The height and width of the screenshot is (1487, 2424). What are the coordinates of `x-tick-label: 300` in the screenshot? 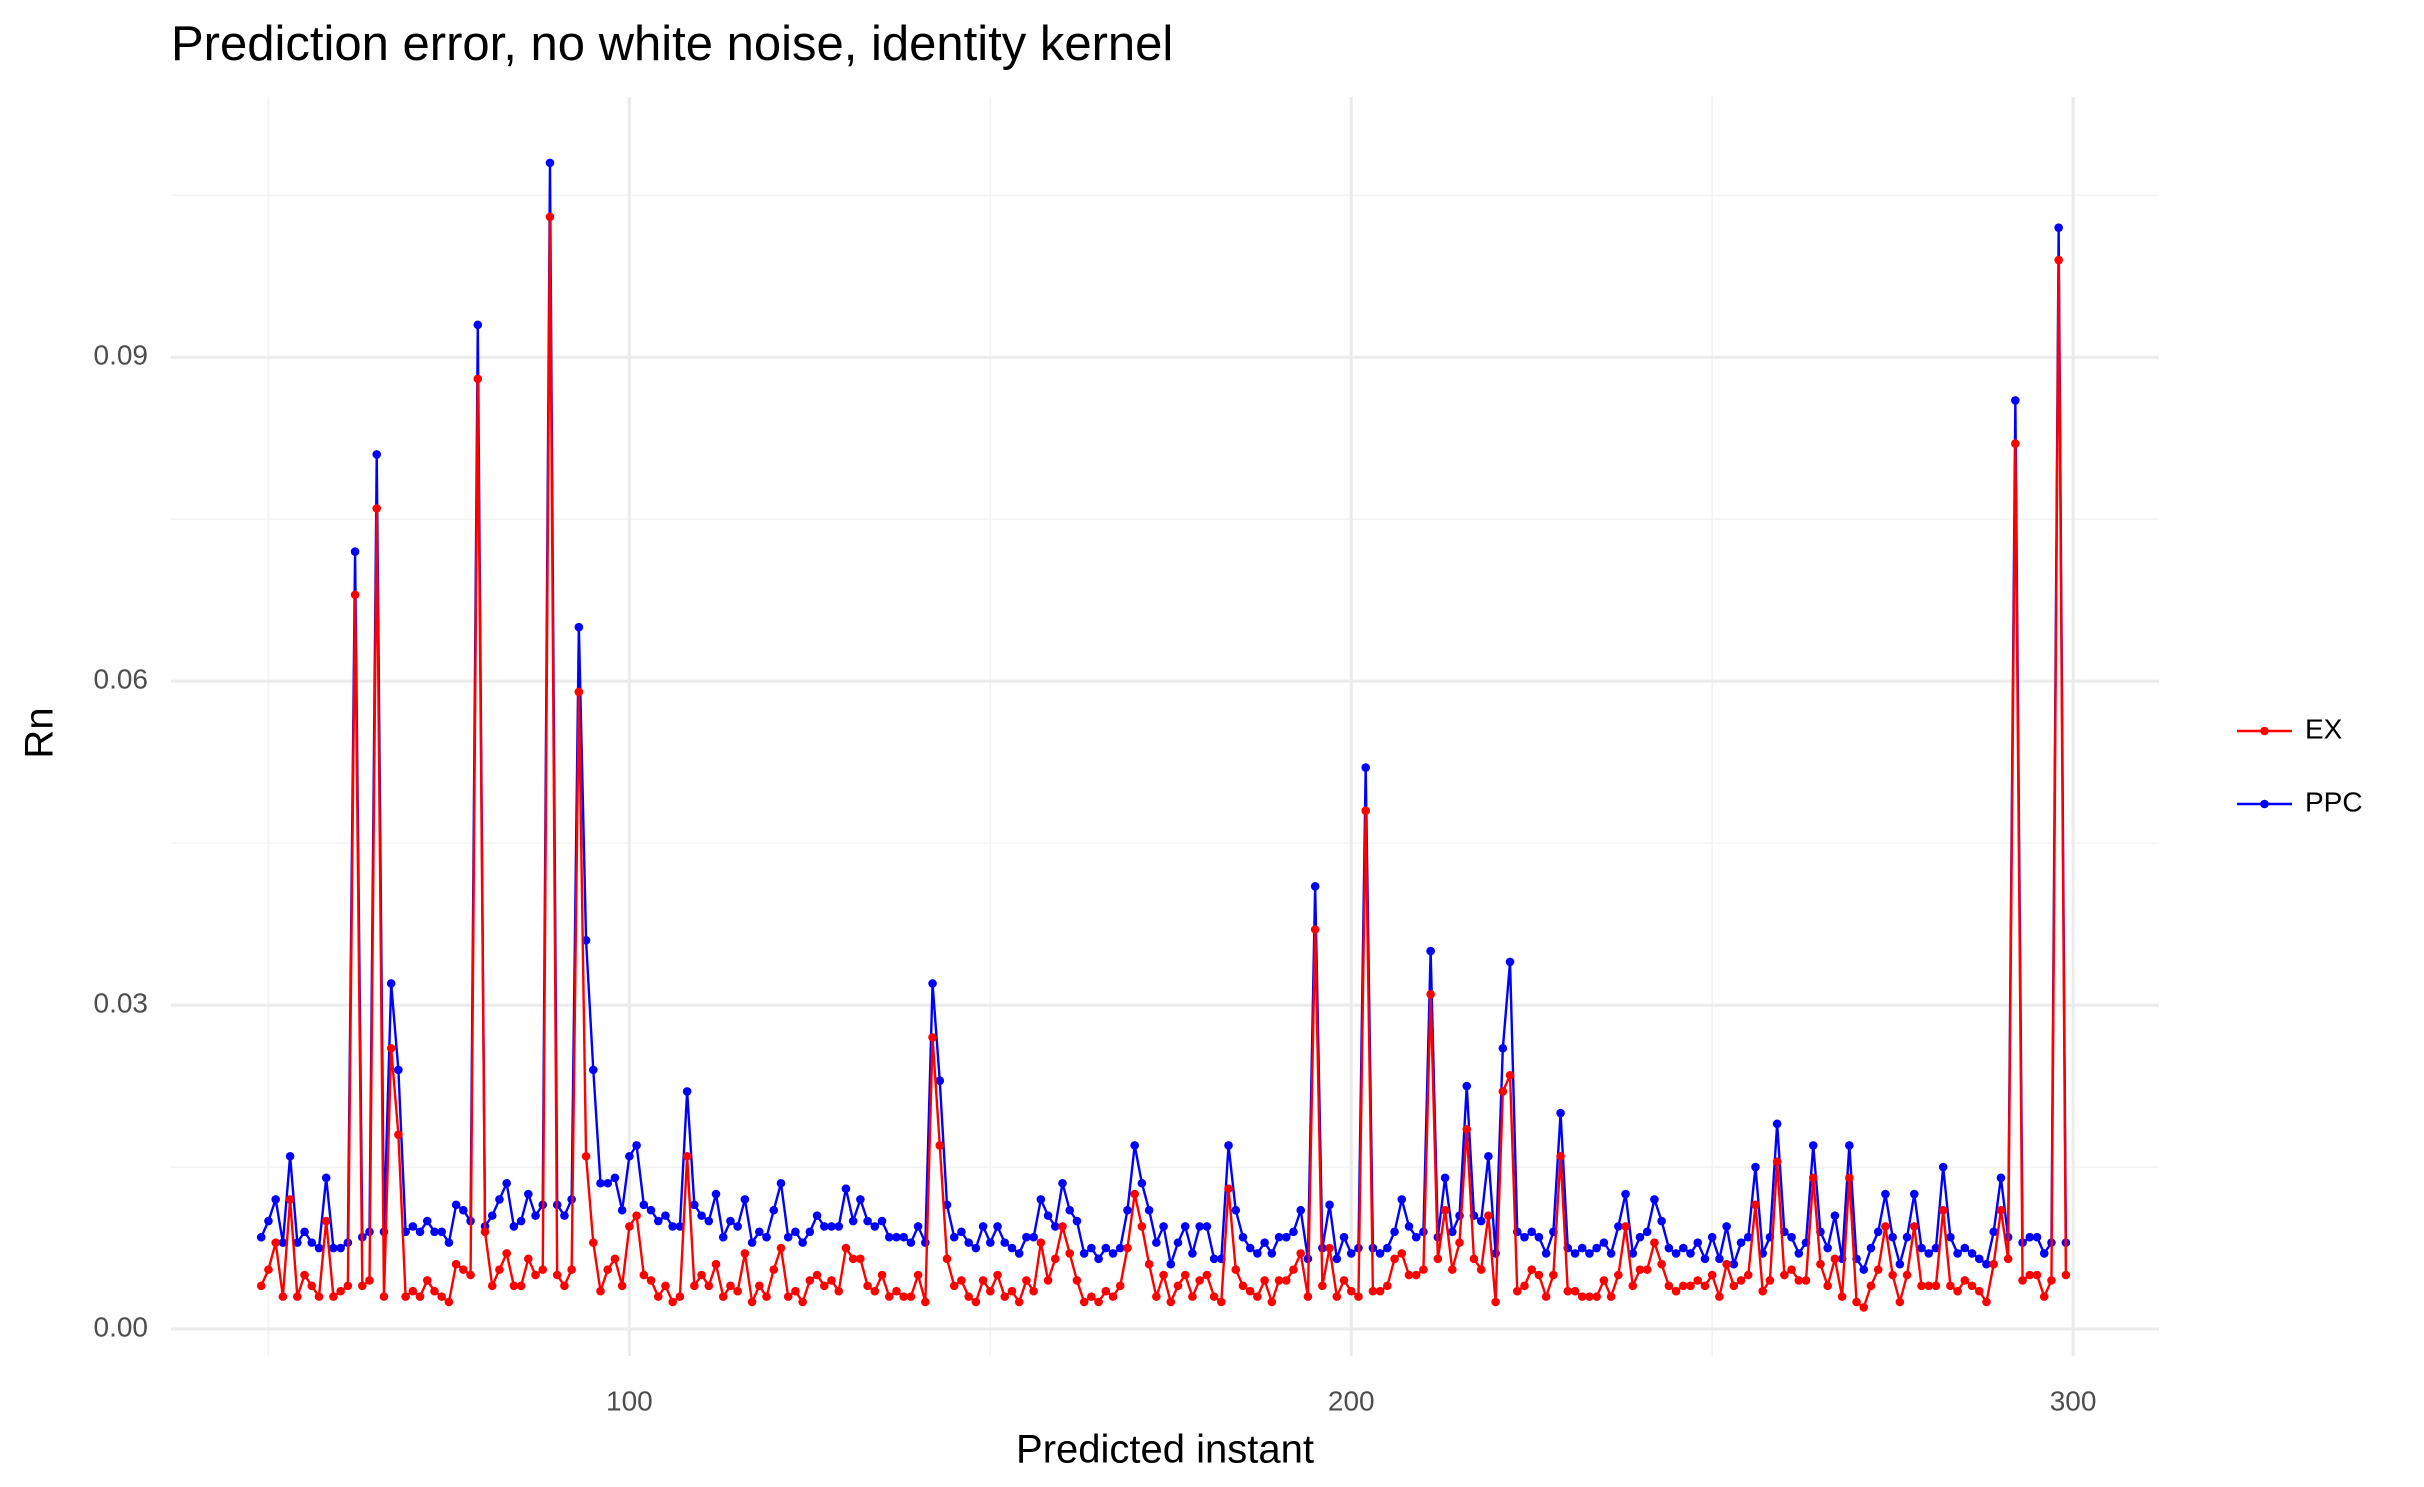 It's located at (2073, 1400).